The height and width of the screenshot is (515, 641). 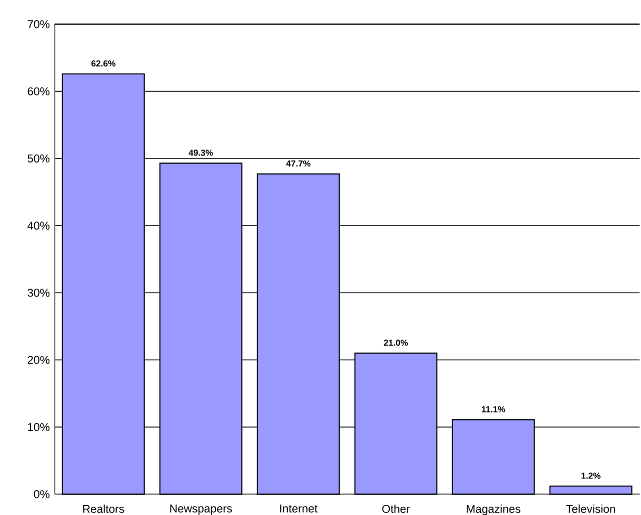 What do you see at coordinates (396, 508) in the screenshot?
I see `x-tick-label: Other` at bounding box center [396, 508].